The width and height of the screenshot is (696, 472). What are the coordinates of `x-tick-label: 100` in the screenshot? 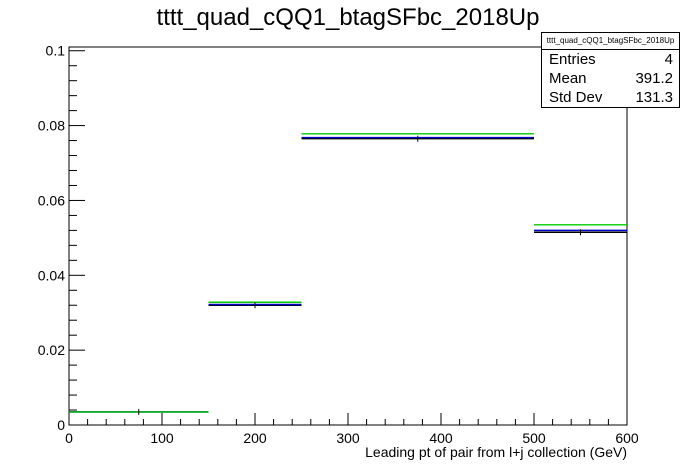 It's located at (162, 438).